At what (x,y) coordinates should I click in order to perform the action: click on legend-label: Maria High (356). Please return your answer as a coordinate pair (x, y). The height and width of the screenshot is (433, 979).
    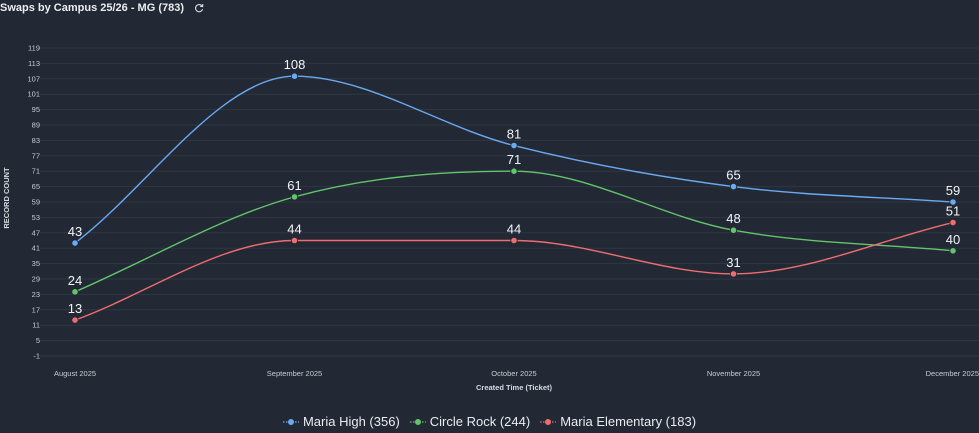
    Looking at the image, I should click on (351, 421).